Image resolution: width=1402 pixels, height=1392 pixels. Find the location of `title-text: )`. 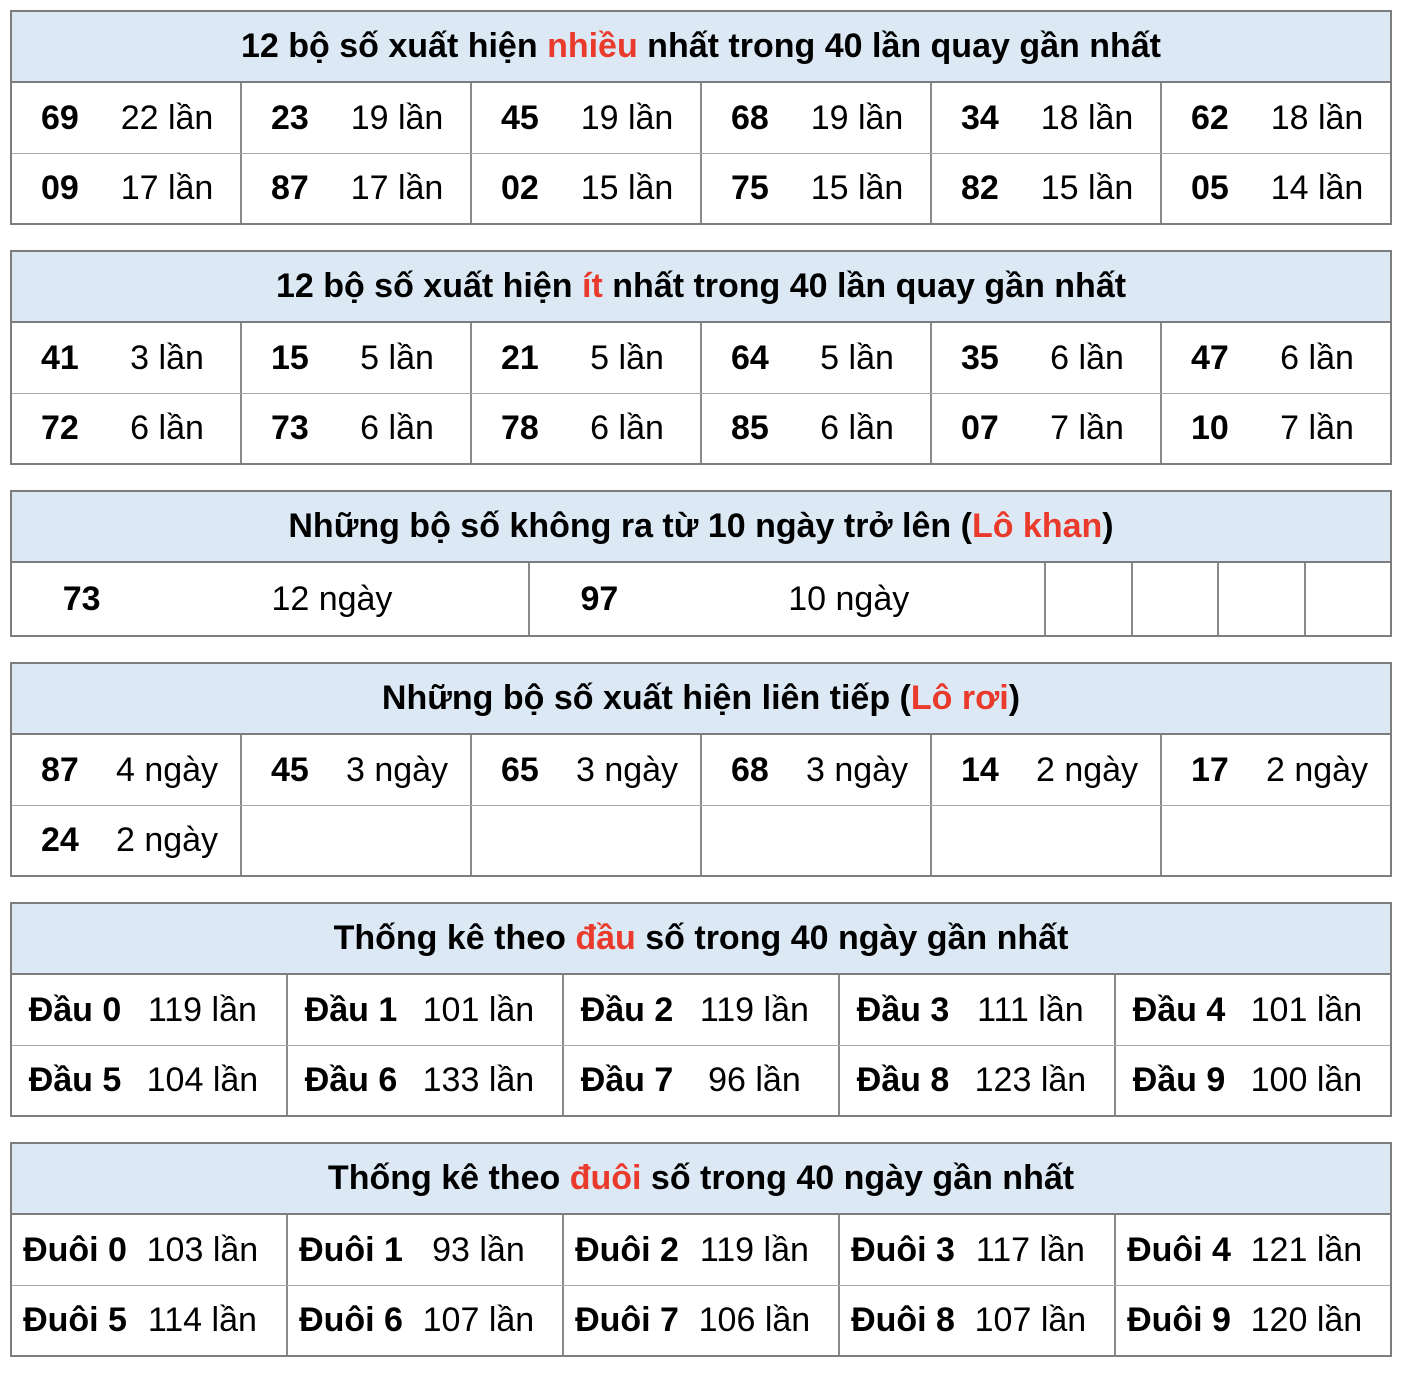

title-text: ) is located at coordinates (1014, 698).